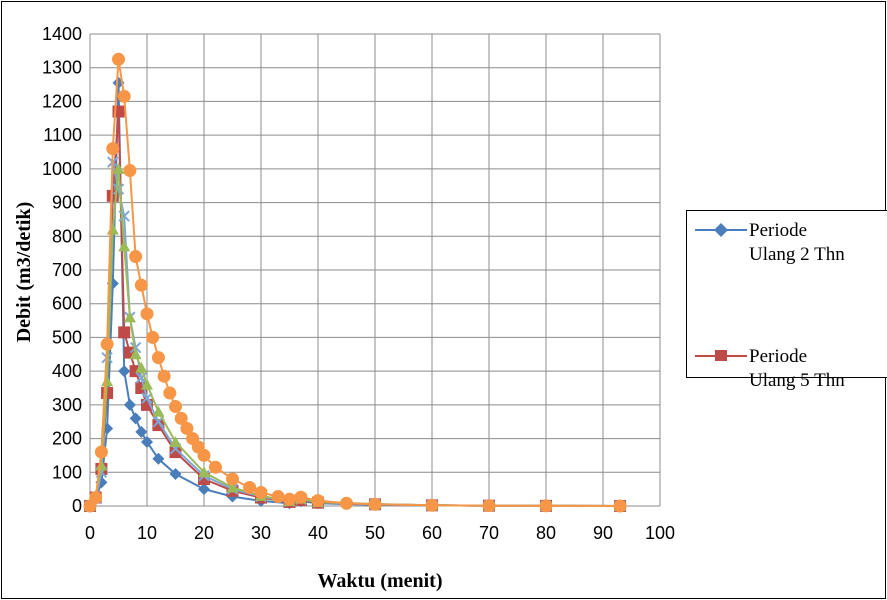  Describe the element at coordinates (67, 203) in the screenshot. I see `y-tick-900: 900` at that location.